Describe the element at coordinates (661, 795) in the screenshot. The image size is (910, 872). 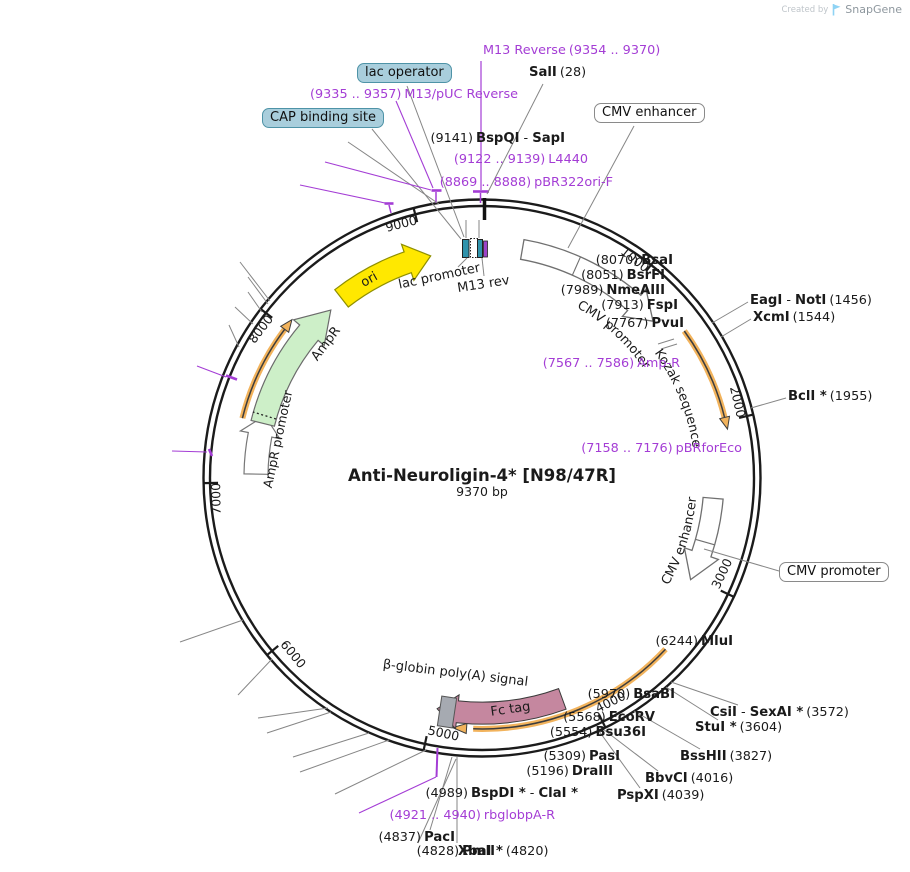
I see `enzyme-label-pspxi: PspXI (4039)` at that location.